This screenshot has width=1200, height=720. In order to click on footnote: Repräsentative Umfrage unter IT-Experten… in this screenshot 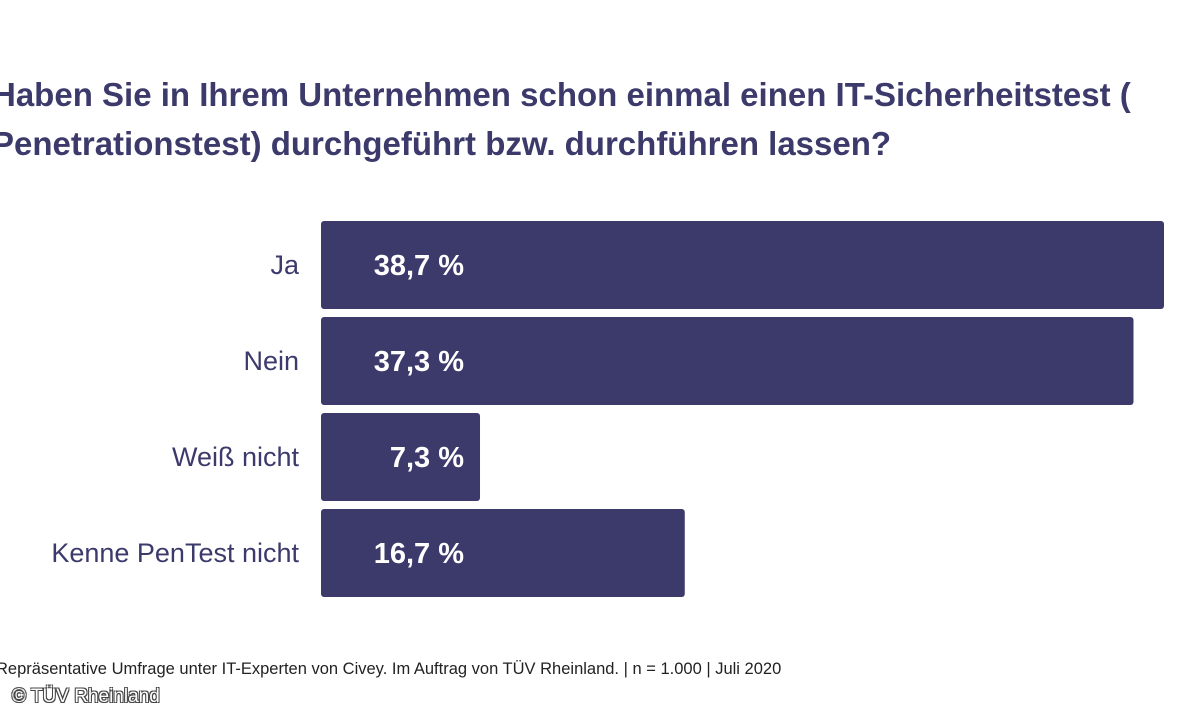, I will do `click(391, 669)`.